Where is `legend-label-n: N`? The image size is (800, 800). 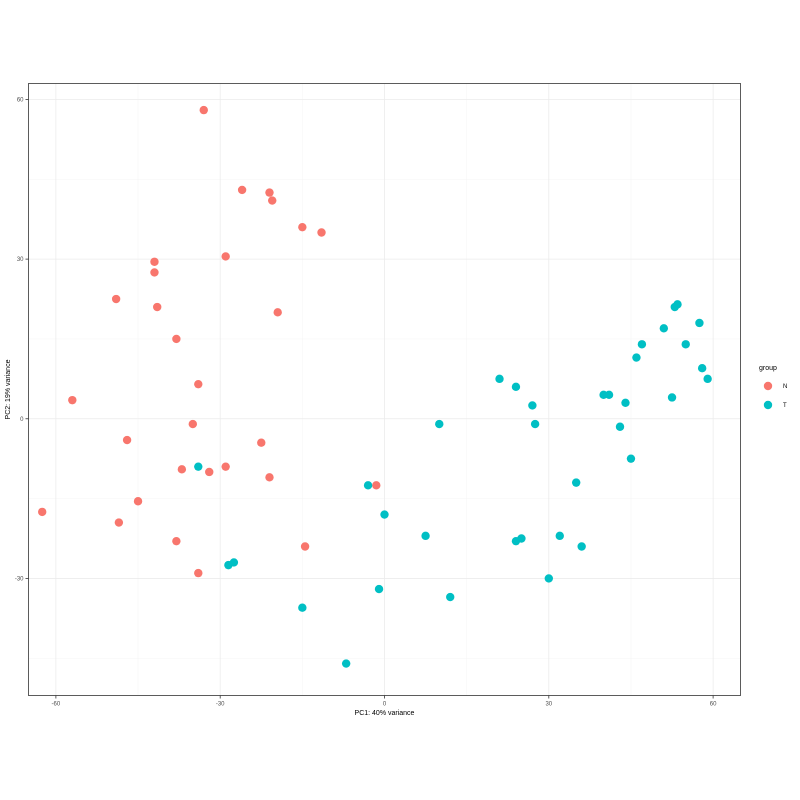 legend-label-n: N is located at coordinates (785, 387).